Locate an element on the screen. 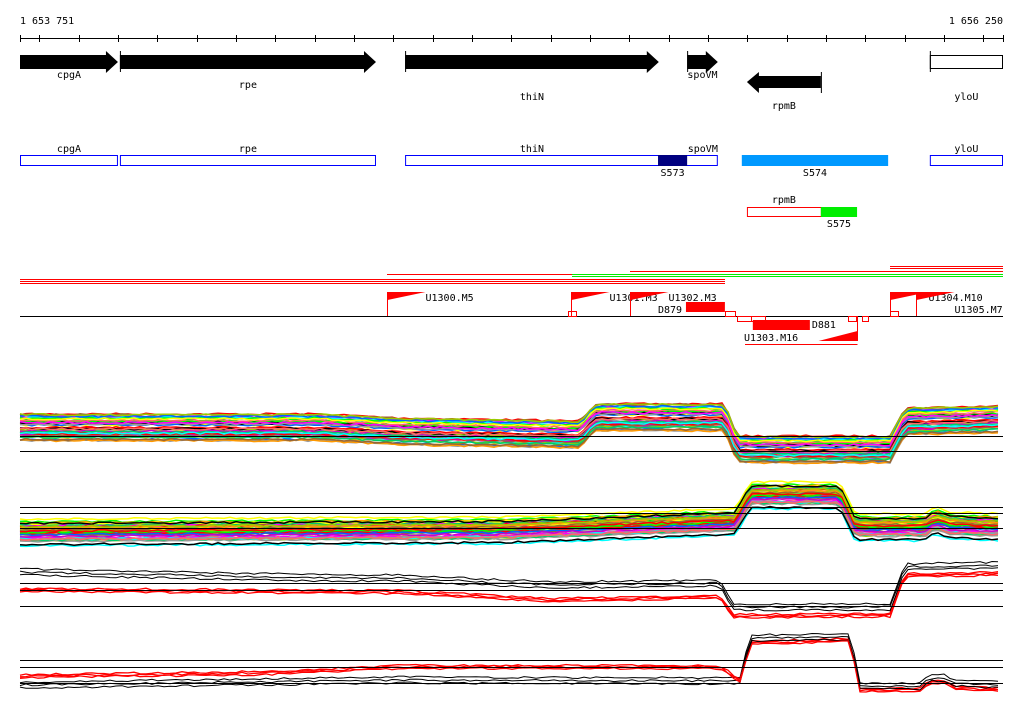 This screenshot has height=714, width=1024. gene-rpe: rpe is located at coordinates (247, 71).